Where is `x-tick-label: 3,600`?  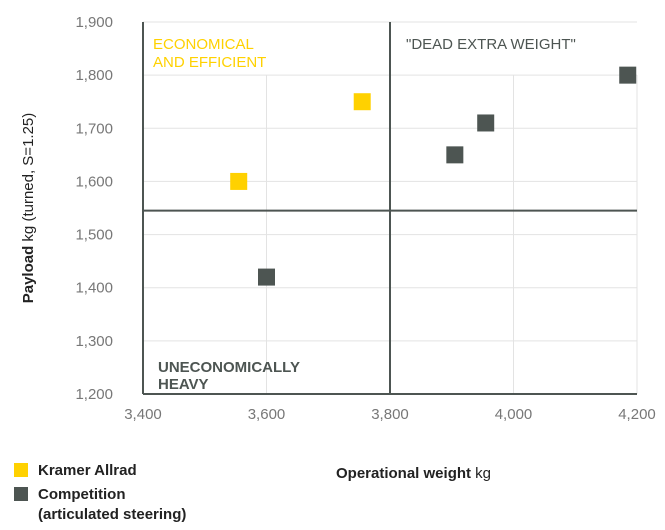
x-tick-label: 3,600 is located at coordinates (267, 414).